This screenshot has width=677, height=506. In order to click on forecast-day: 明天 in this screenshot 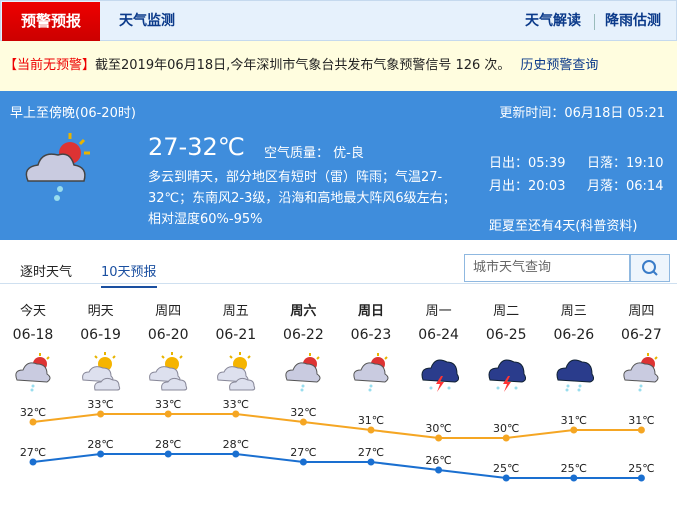, I will do `click(100, 311)`.